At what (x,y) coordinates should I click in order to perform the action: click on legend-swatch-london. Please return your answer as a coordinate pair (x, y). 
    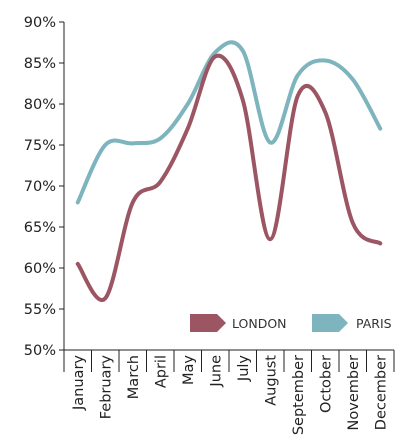
    Looking at the image, I should click on (208, 323).